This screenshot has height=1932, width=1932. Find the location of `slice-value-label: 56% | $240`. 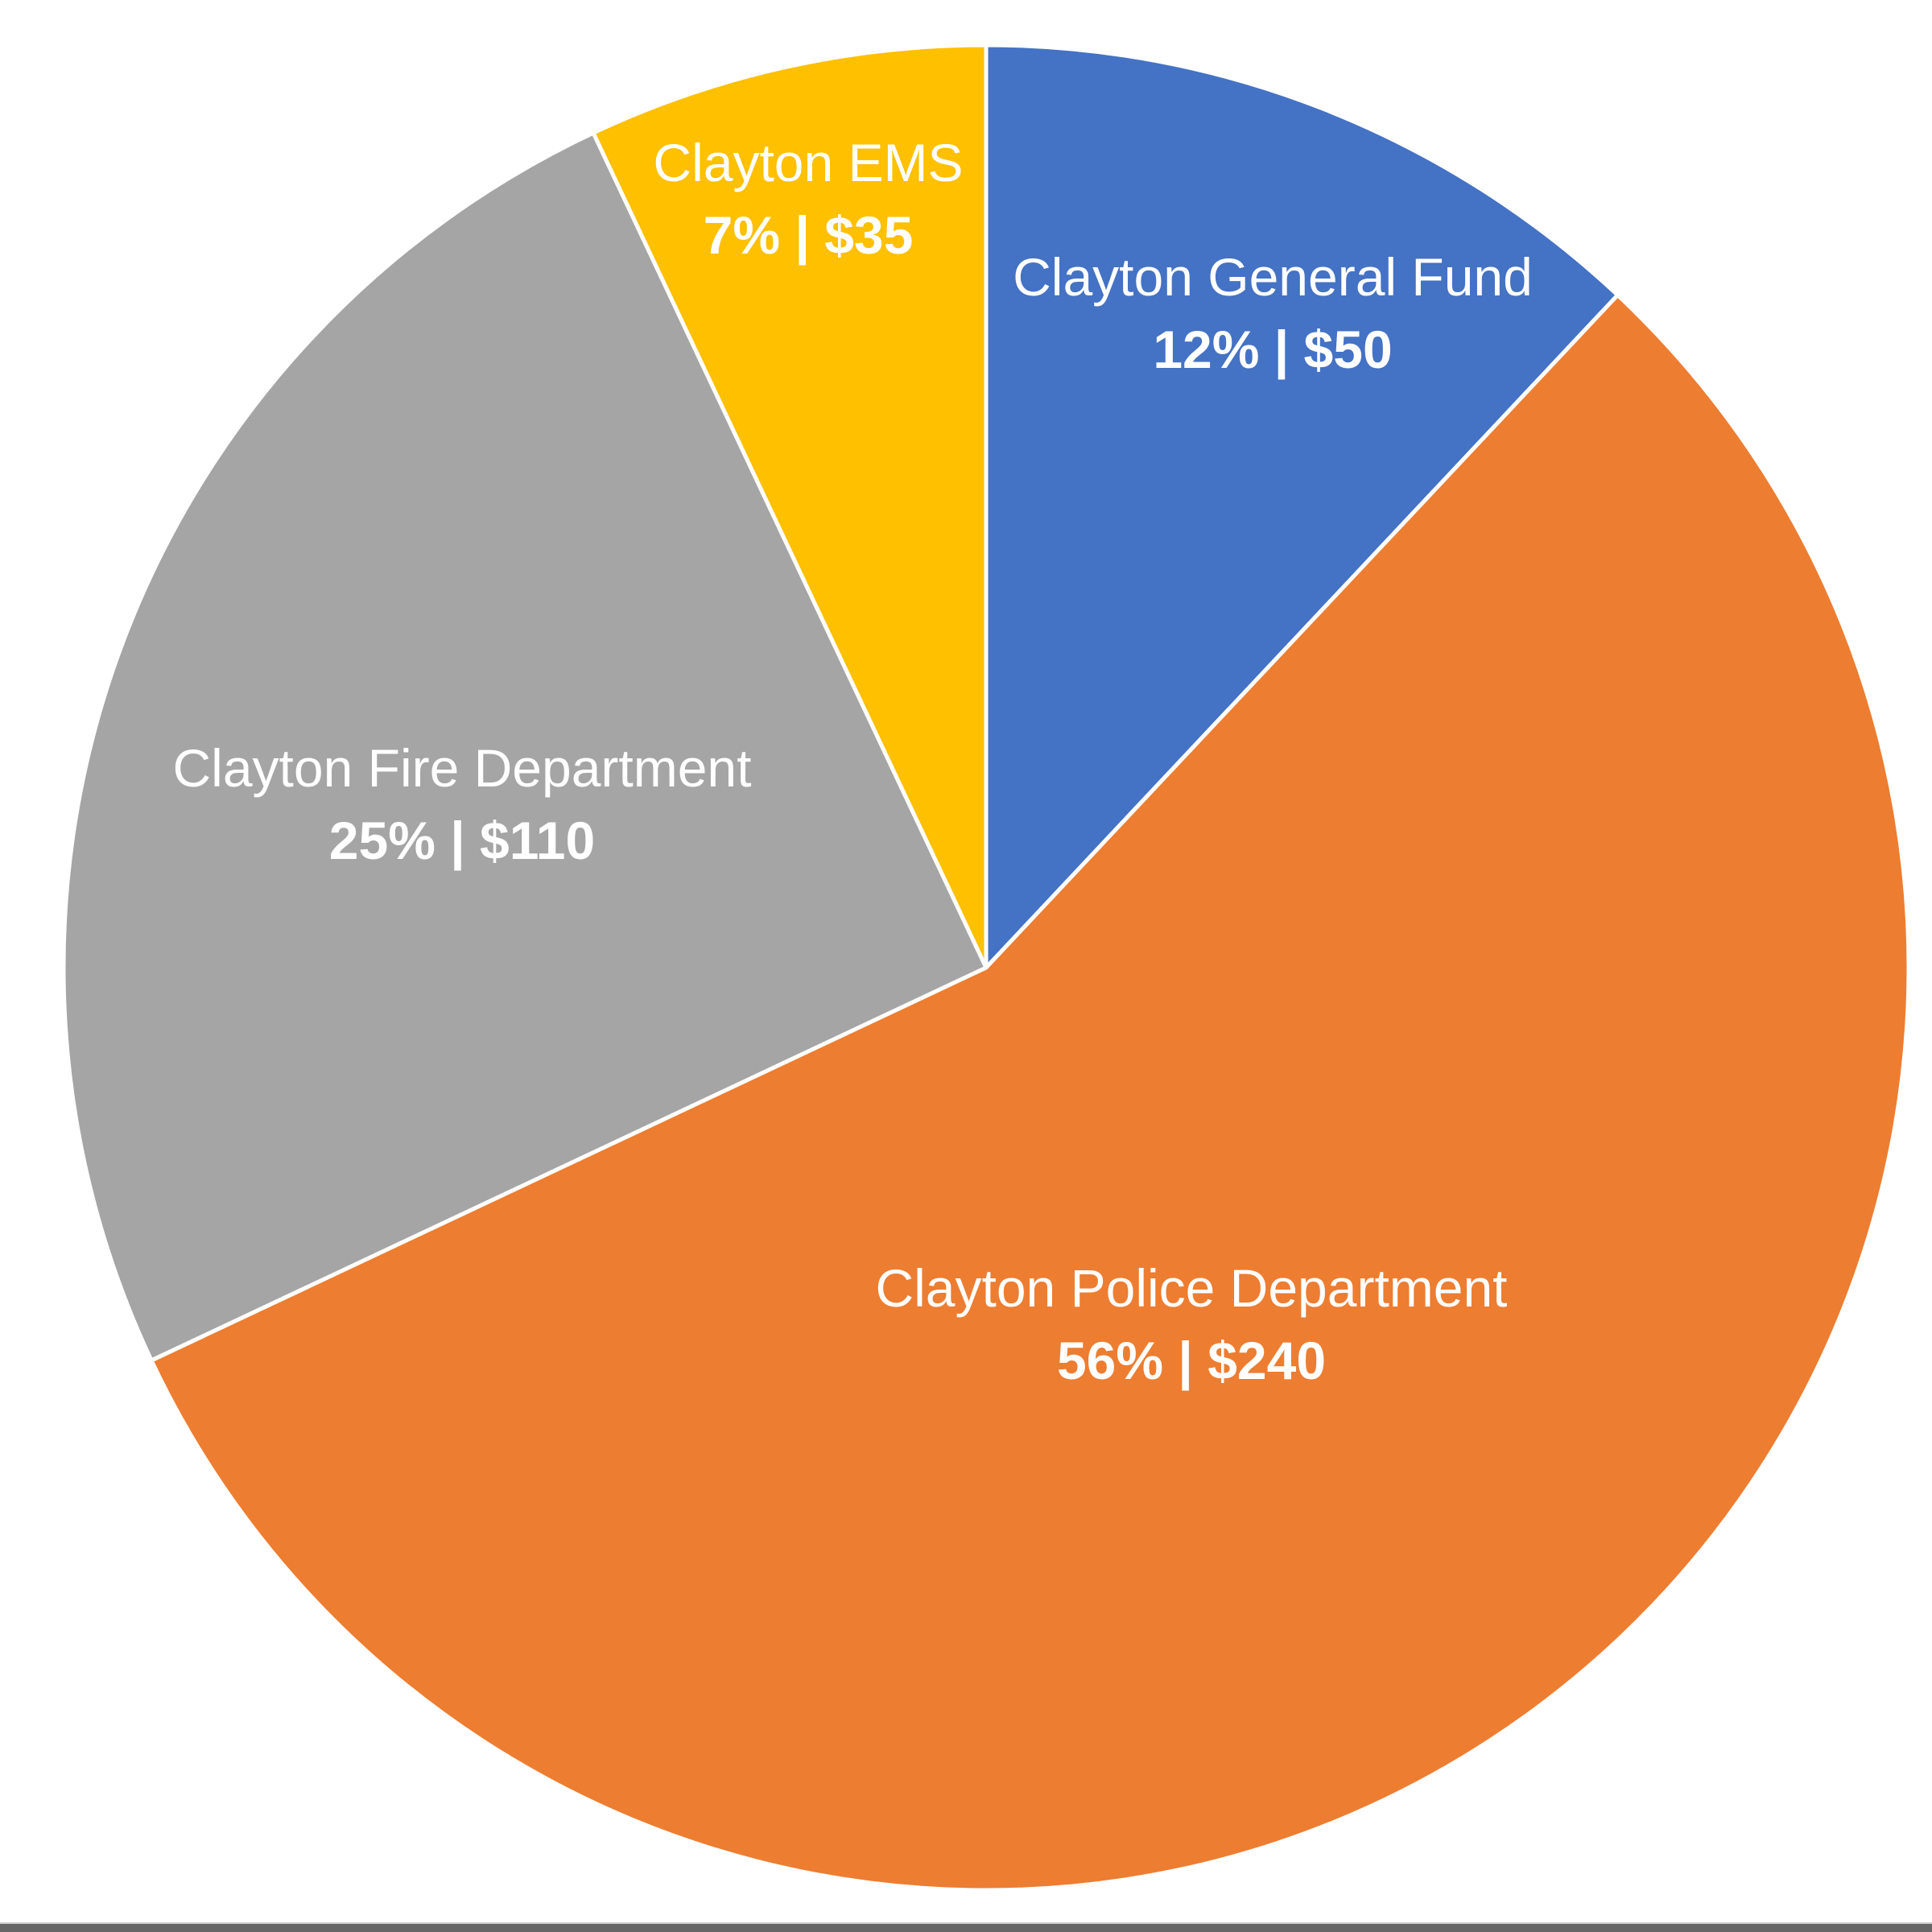

slice-value-label: 56% | $240 is located at coordinates (1191, 1361).